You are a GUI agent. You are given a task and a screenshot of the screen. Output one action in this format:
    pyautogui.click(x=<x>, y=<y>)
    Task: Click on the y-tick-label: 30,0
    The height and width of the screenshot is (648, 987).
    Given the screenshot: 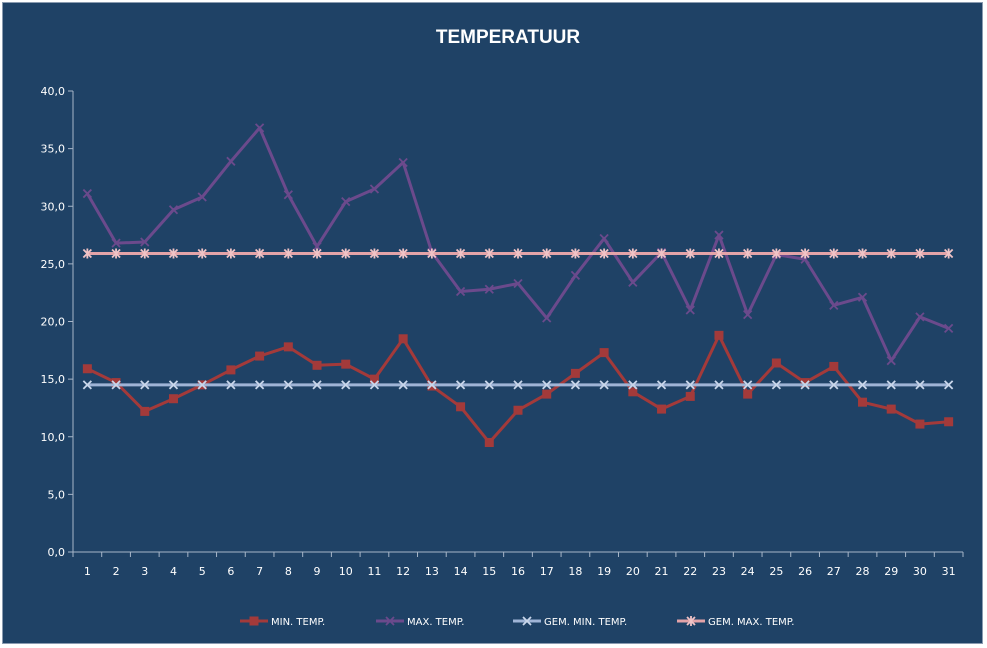 What is the action you would take?
    pyautogui.click(x=53, y=206)
    